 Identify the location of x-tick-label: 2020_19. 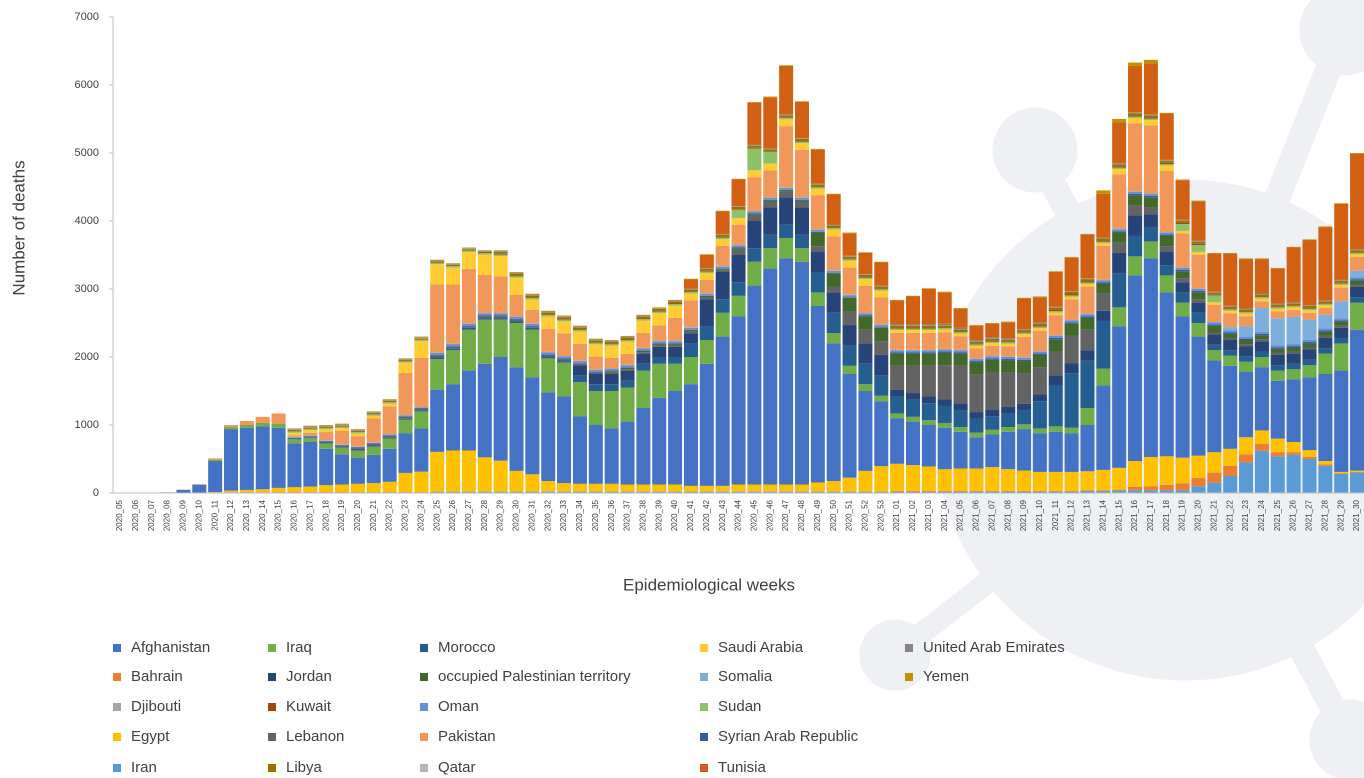
(341, 515).